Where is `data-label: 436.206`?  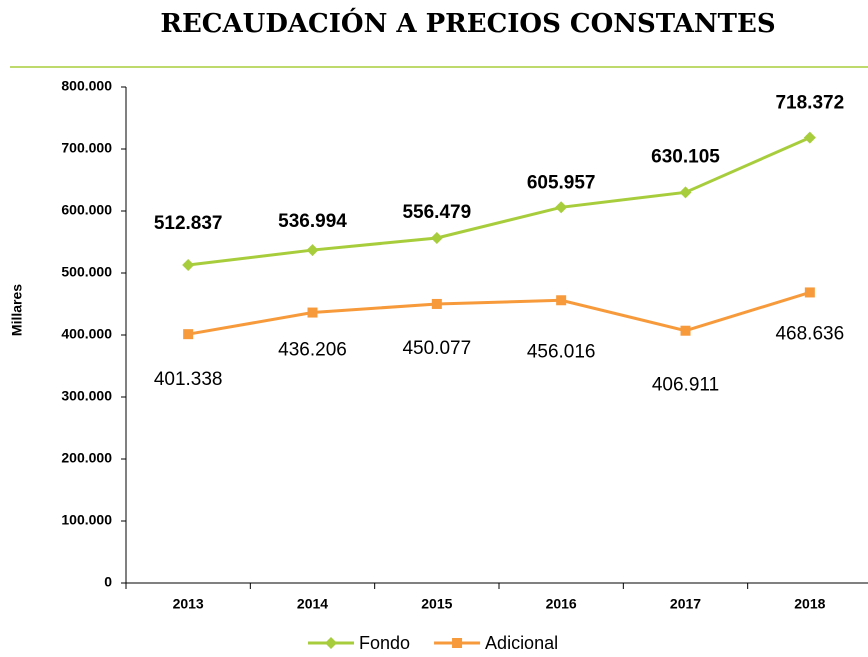
data-label: 436.206 is located at coordinates (312, 350).